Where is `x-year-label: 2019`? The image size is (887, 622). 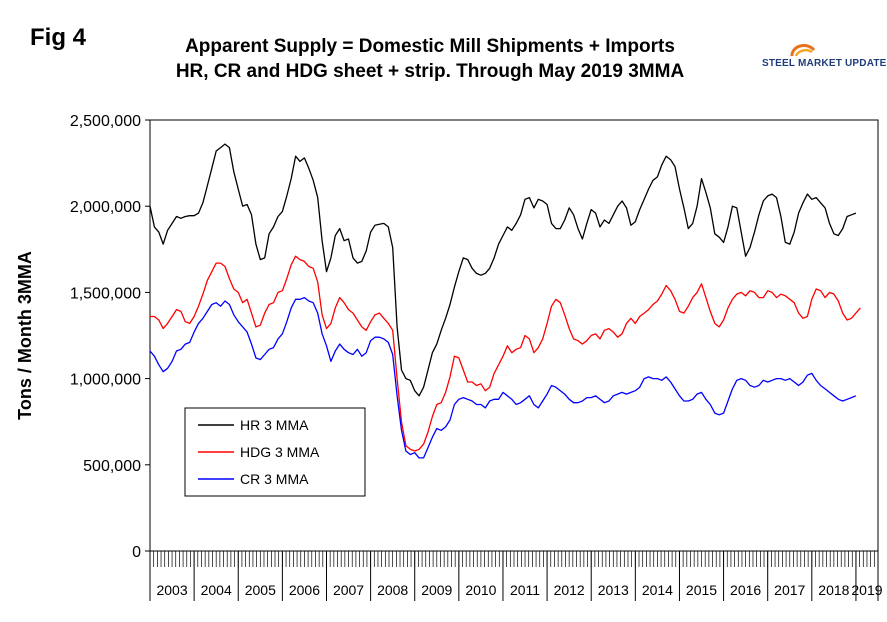
x-year-label: 2019 is located at coordinates (866, 590).